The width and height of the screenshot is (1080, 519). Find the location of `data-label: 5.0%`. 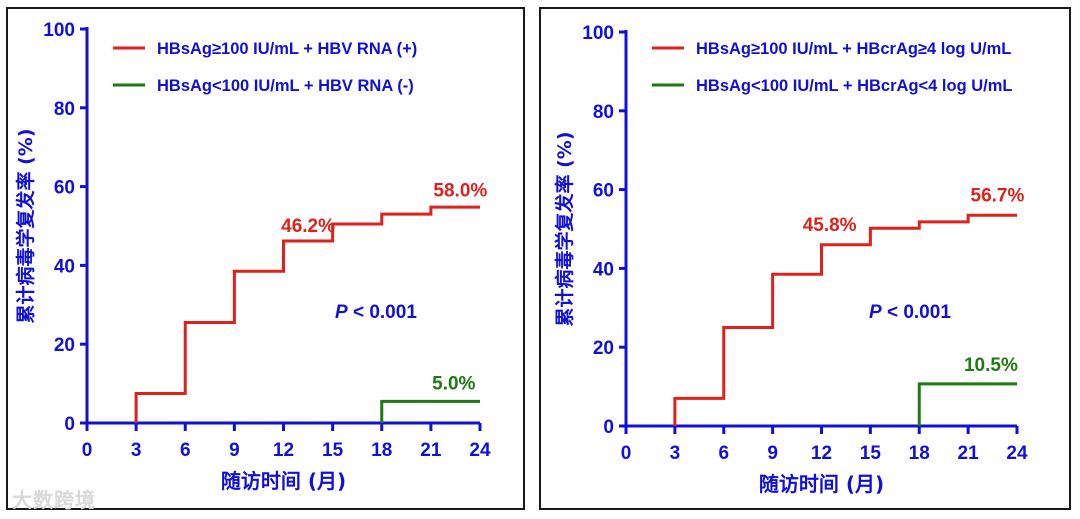

data-label: 5.0% is located at coordinates (453, 384).